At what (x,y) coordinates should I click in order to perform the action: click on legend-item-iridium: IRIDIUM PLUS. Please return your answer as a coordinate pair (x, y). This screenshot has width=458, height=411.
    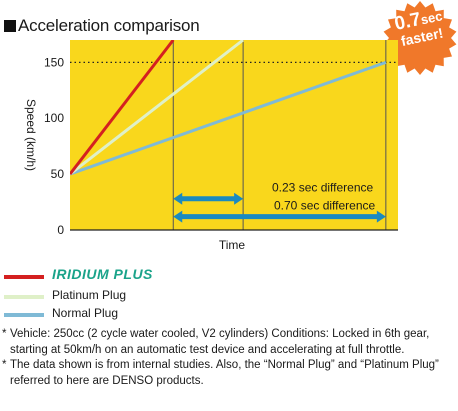
    Looking at the image, I should click on (154, 275).